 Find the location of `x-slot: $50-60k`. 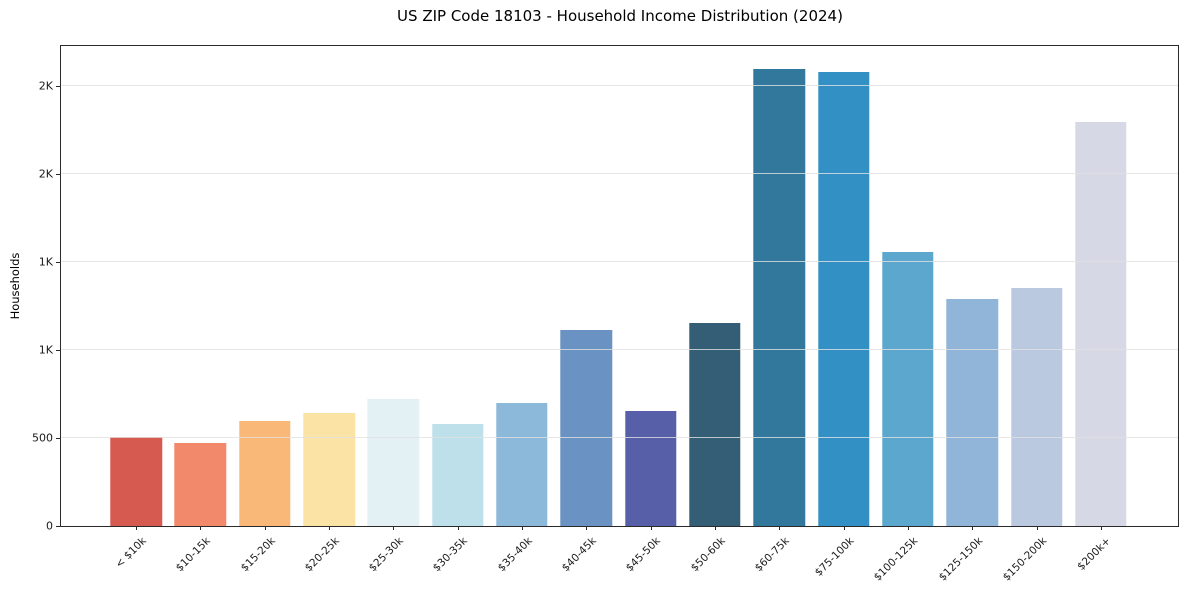

x-slot: $50-60k is located at coordinates (715, 556).